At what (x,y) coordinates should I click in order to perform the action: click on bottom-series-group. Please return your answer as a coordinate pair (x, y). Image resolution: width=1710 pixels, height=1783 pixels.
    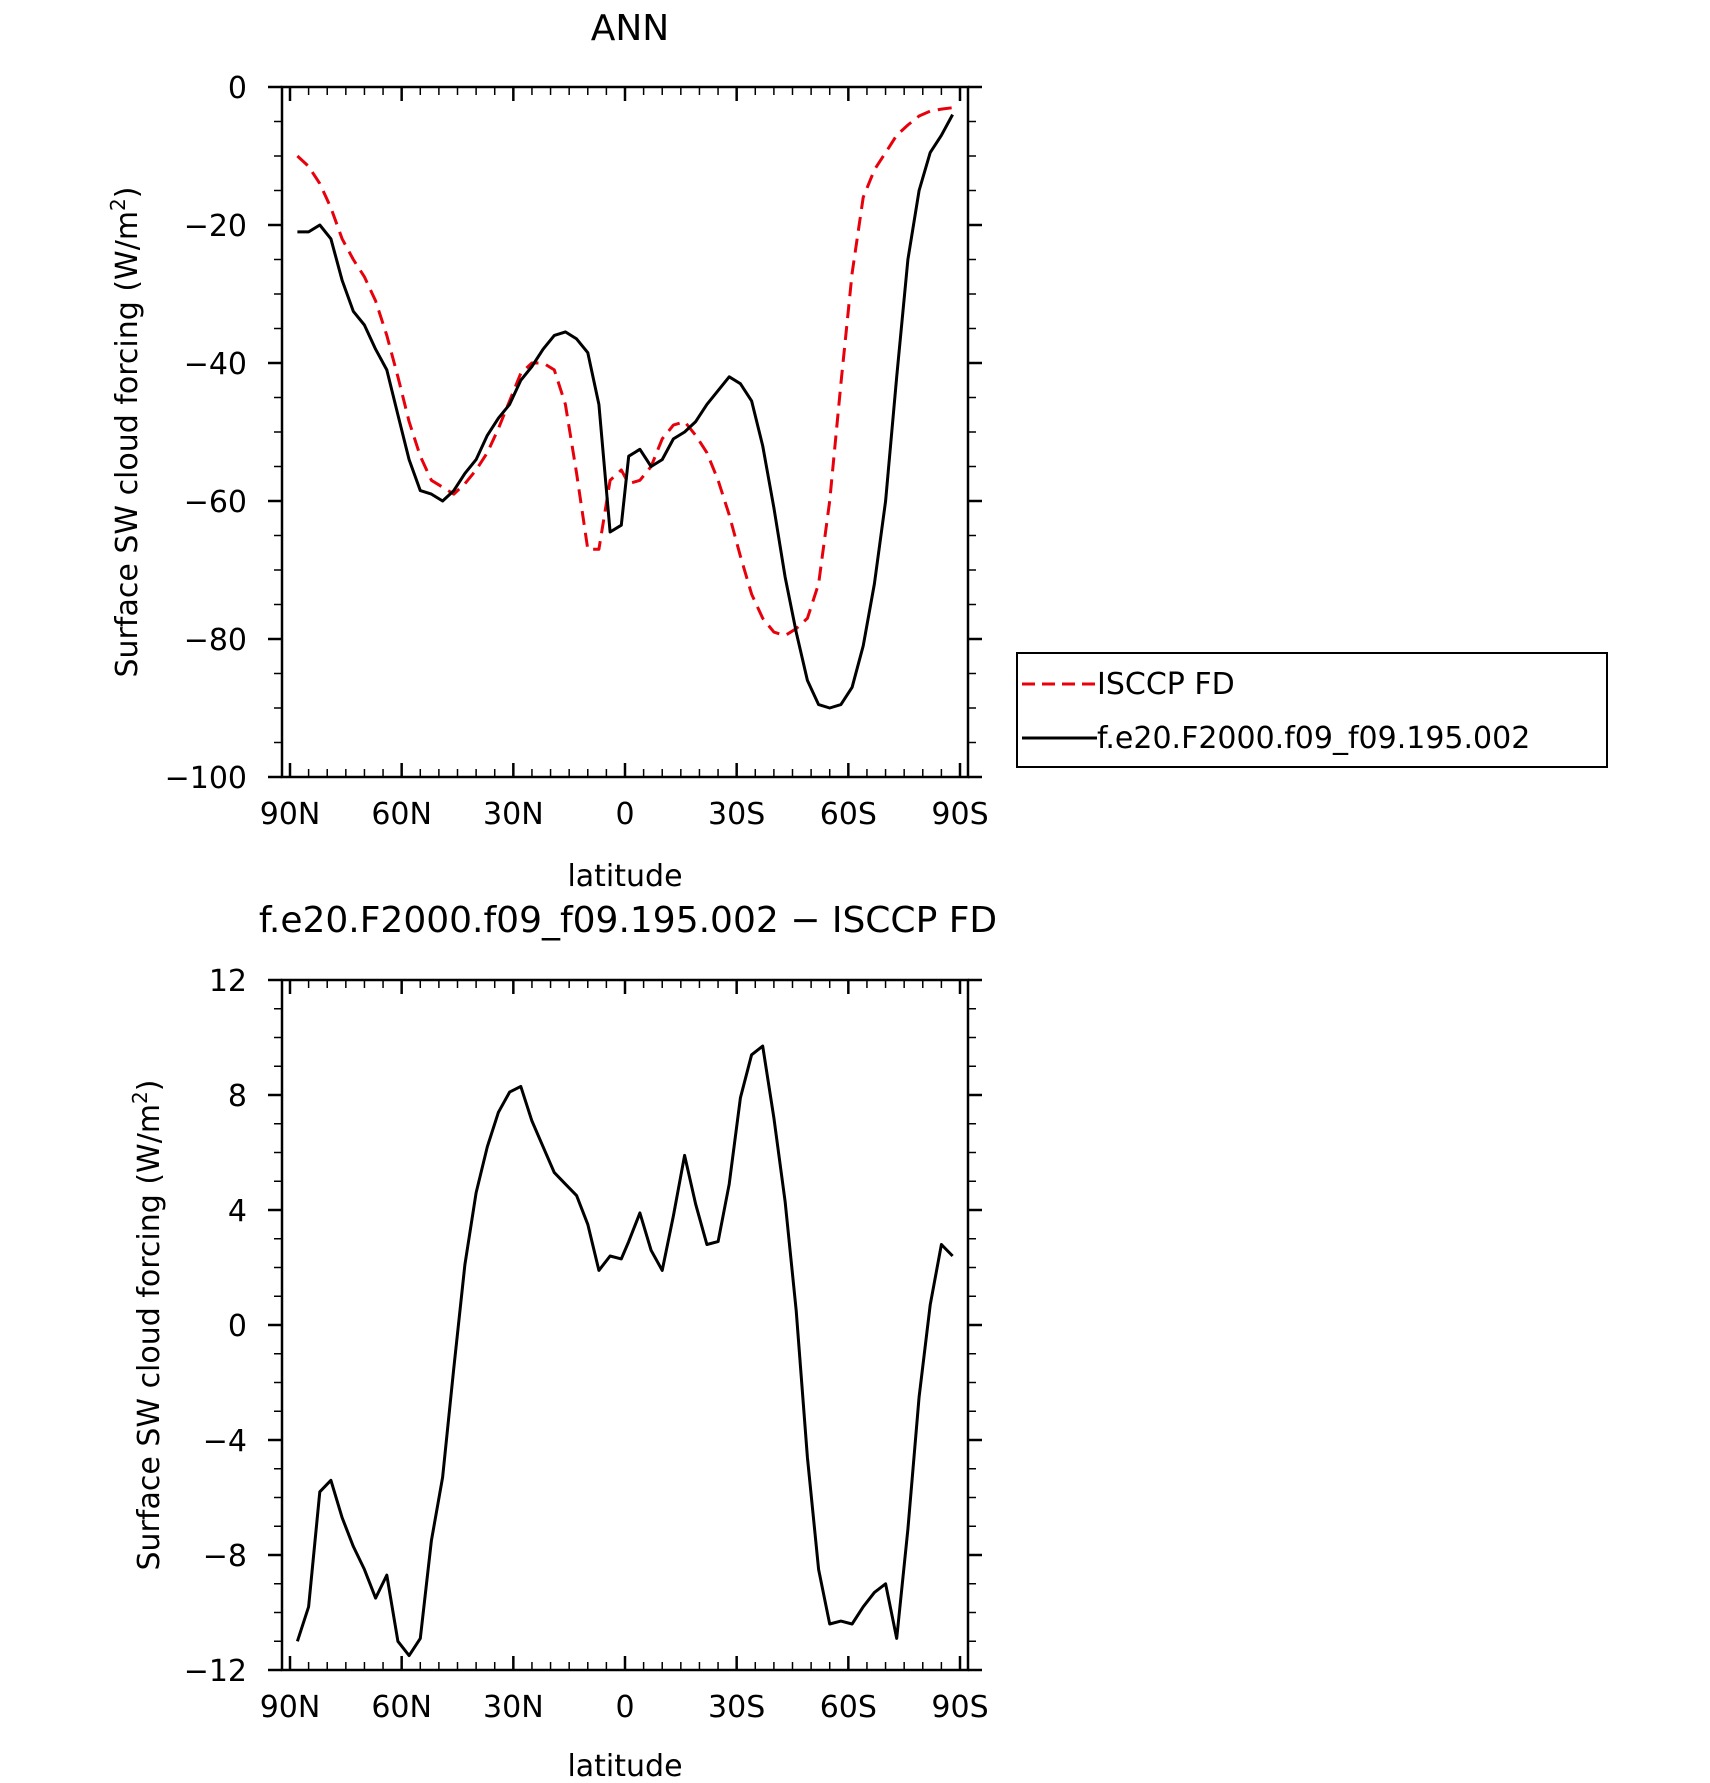
    Looking at the image, I should click on (624, 1351).